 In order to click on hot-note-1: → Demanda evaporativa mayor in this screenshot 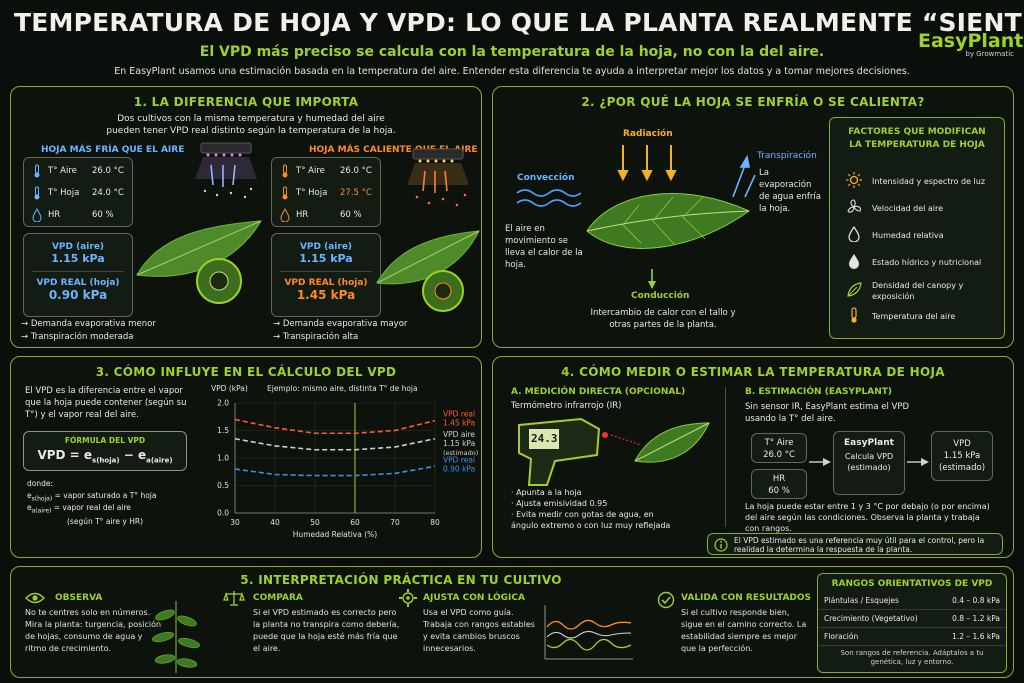, I will do `click(340, 324)`.